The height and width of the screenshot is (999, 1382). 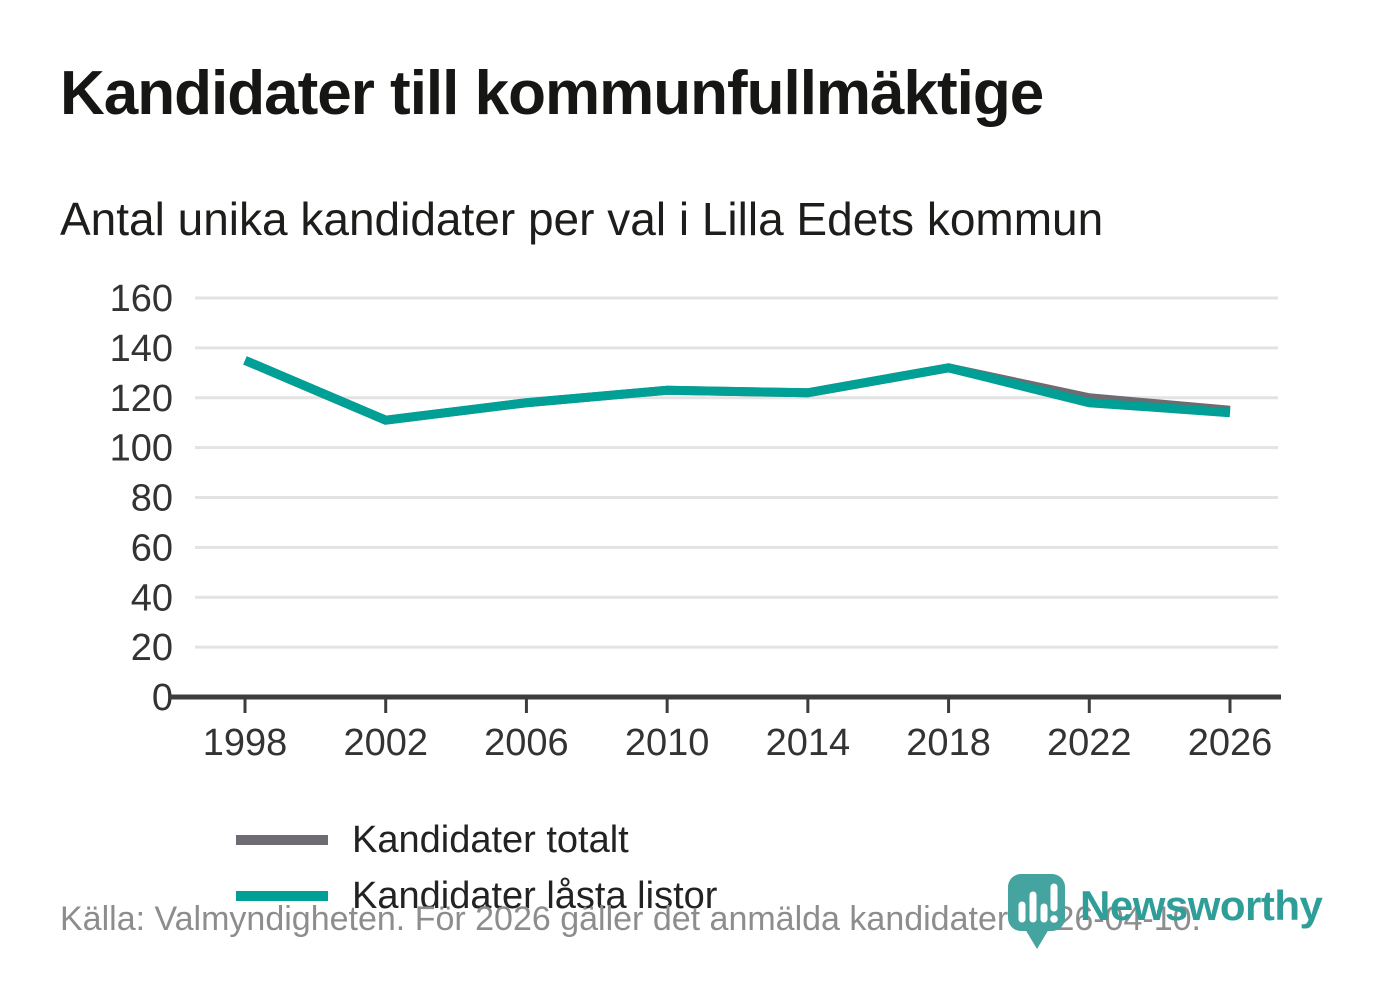 What do you see at coordinates (667, 743) in the screenshot?
I see `x-axis-label-2010: 2010` at bounding box center [667, 743].